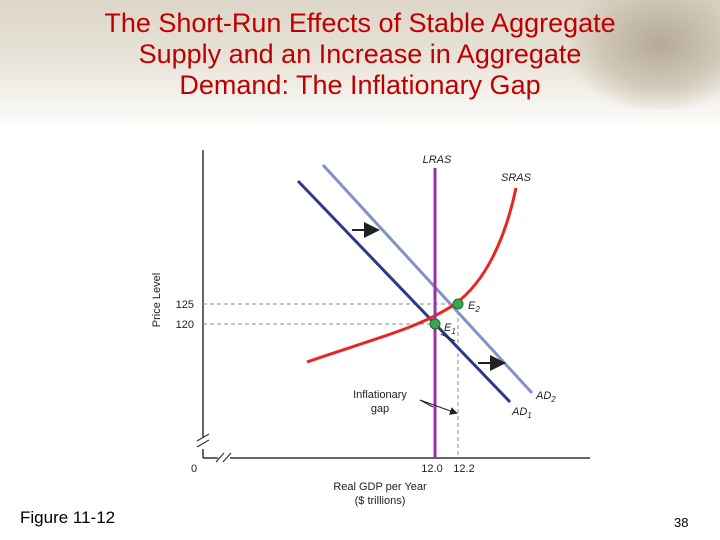 This screenshot has height=540, width=720. What do you see at coordinates (194, 469) in the screenshot?
I see `origin-label: 0` at bounding box center [194, 469].